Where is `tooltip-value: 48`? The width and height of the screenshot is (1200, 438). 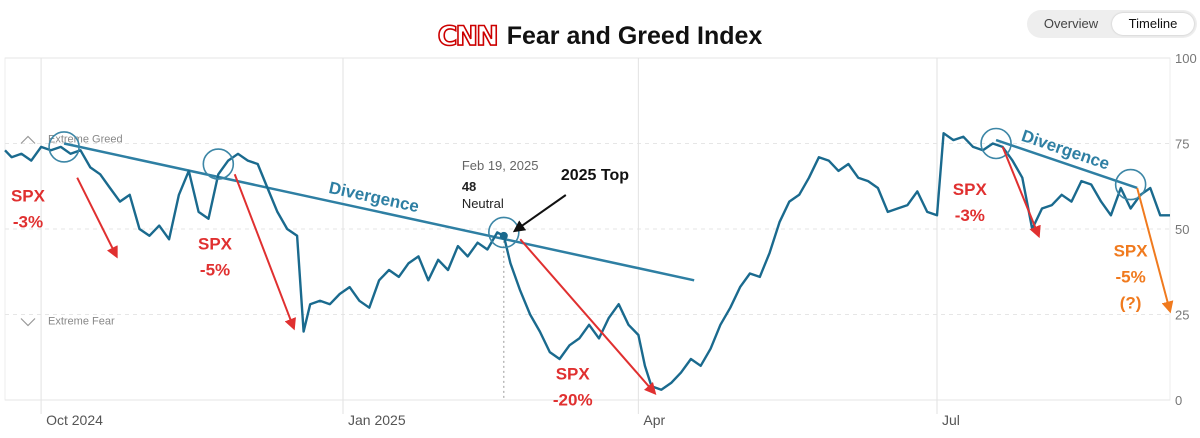 tooltip-value: 48 is located at coordinates (469, 186).